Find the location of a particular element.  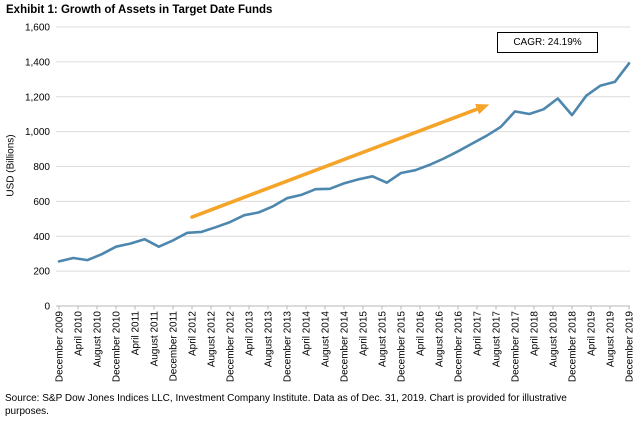

y-tick-label: 1,200 is located at coordinates (37, 97).